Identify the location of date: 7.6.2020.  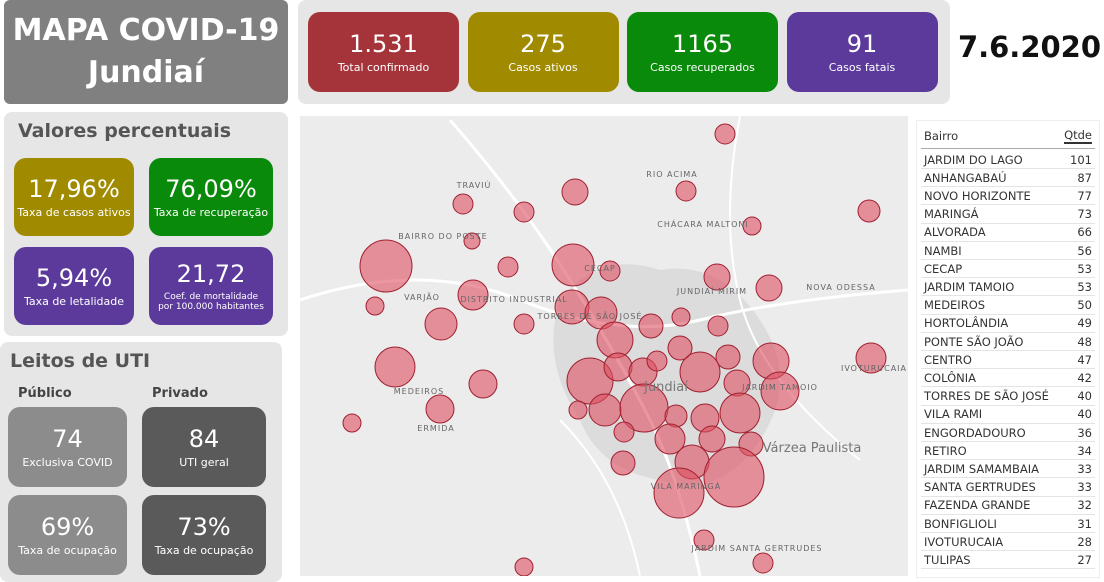
(1029, 47).